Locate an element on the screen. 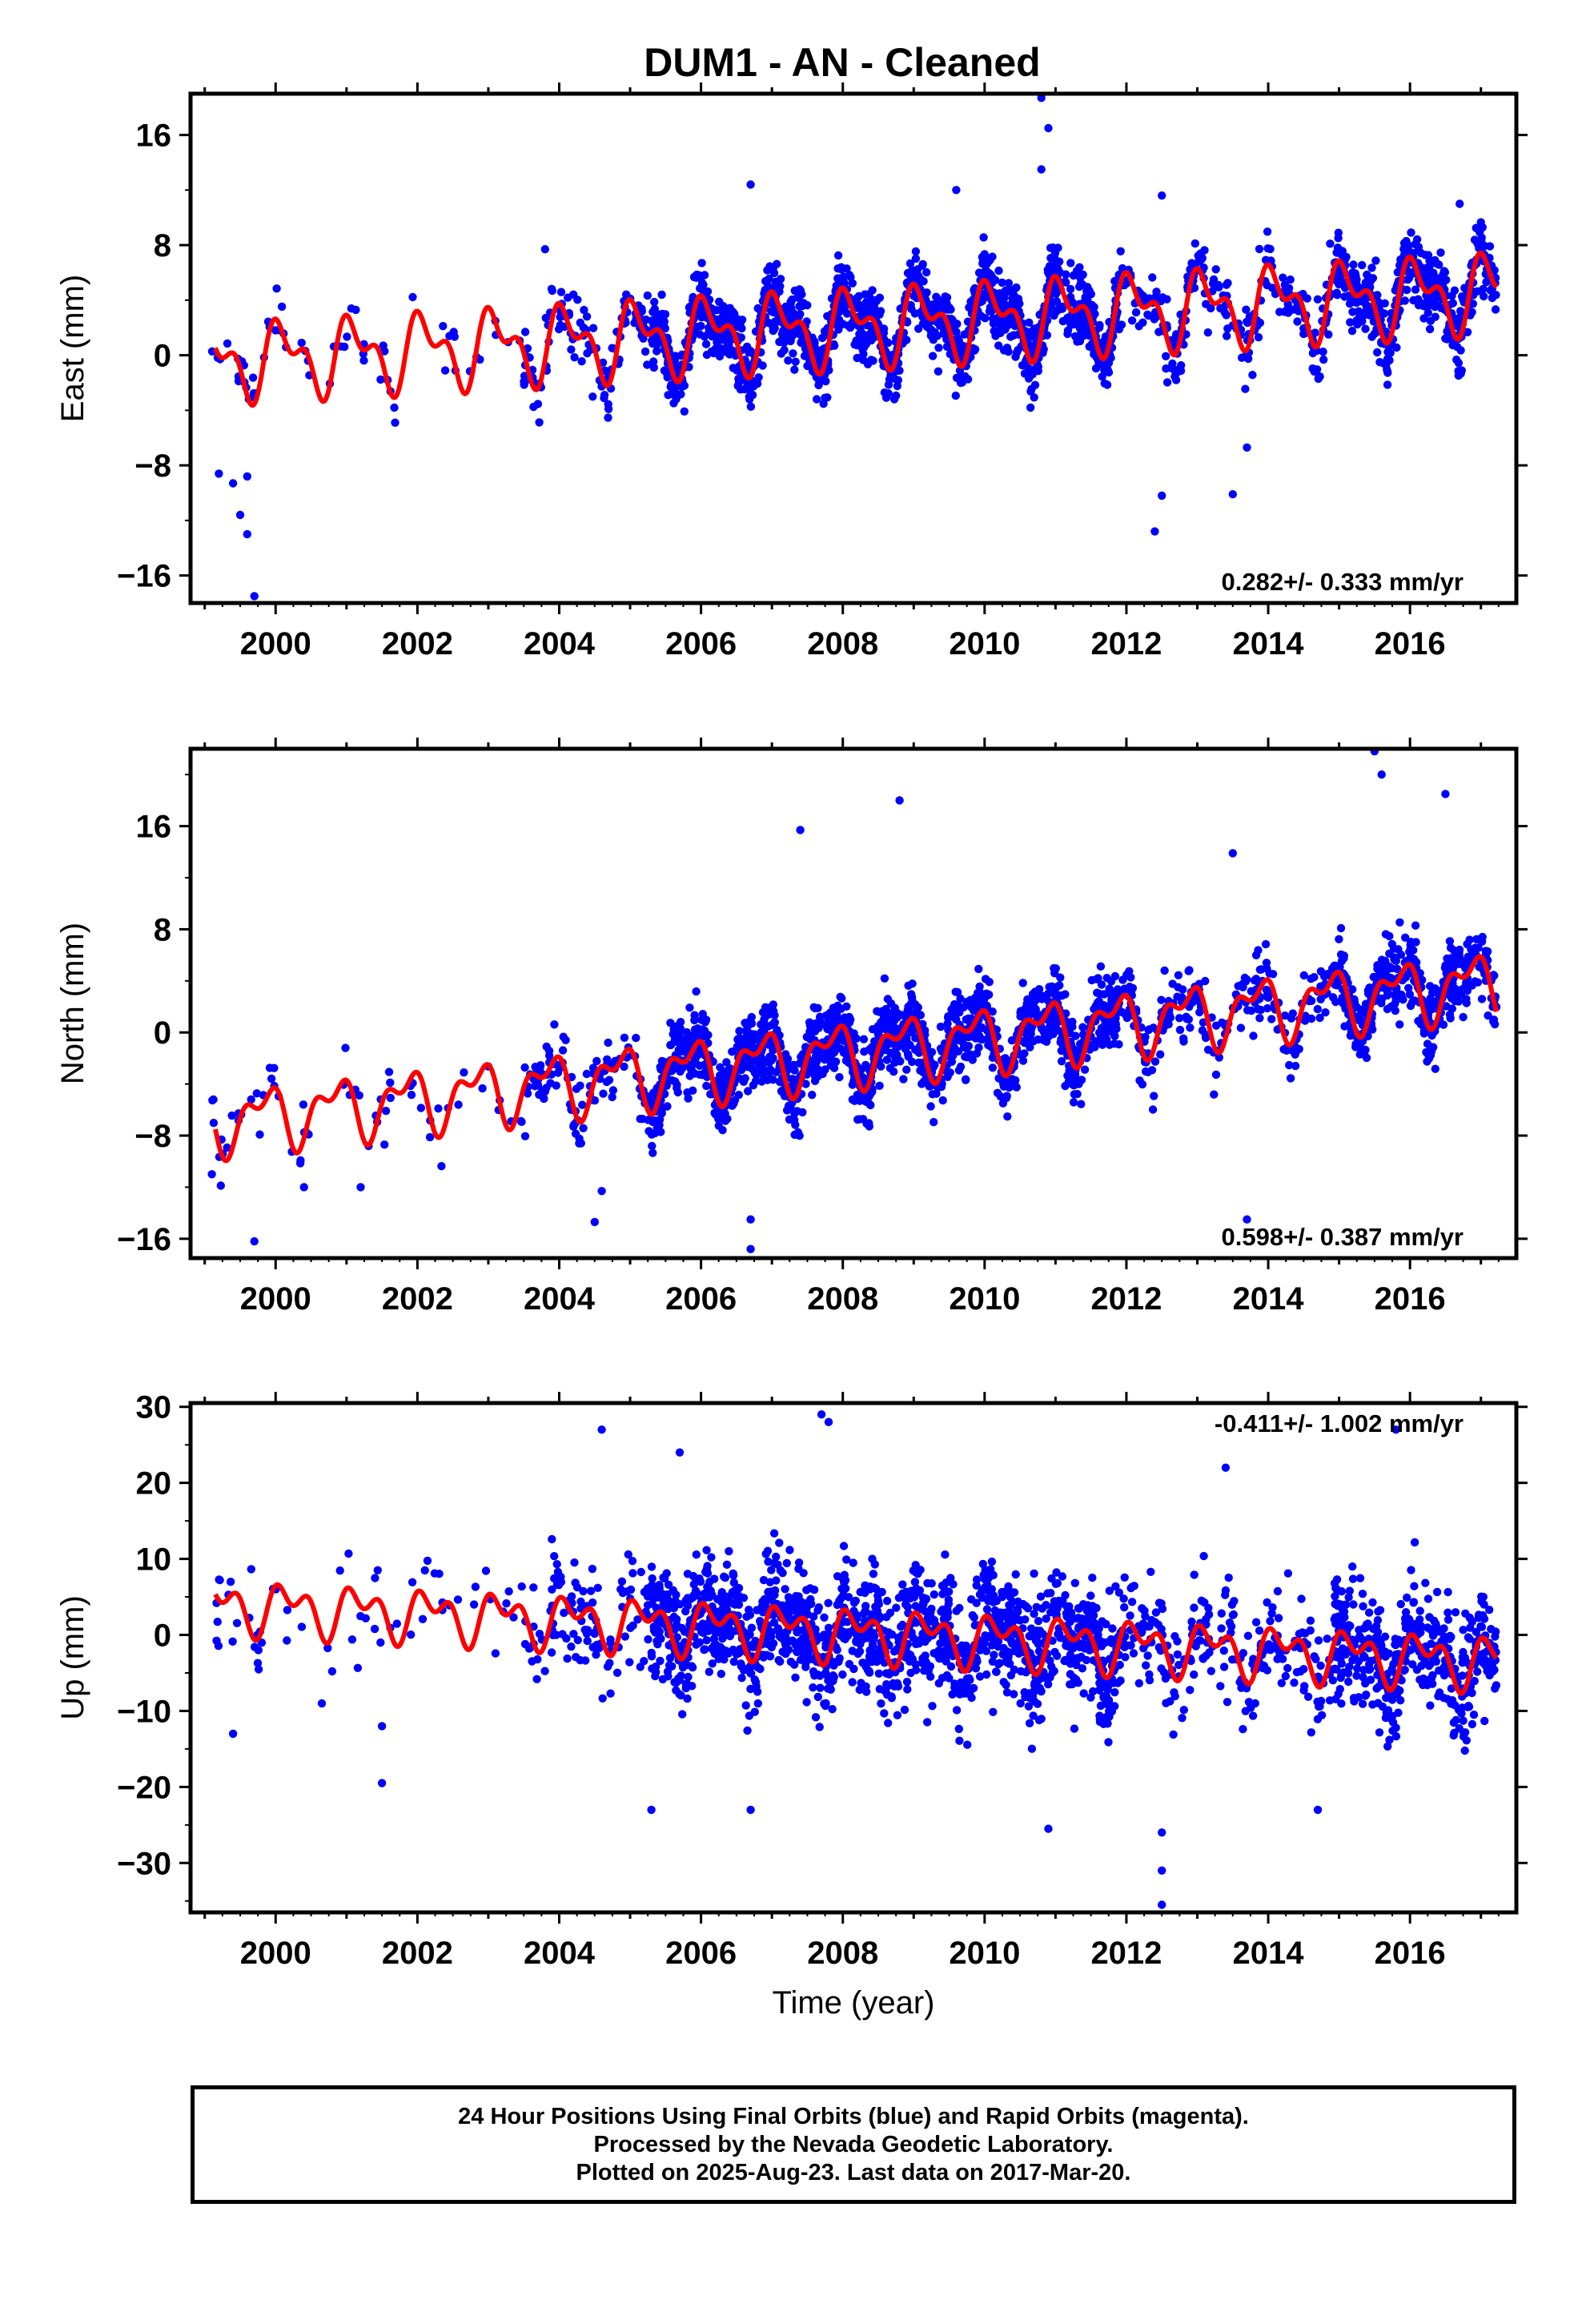 This screenshot has width=1582, height=2324. rate-label: 0.282+/- 0.333 mm/yr is located at coordinates (1343, 582).